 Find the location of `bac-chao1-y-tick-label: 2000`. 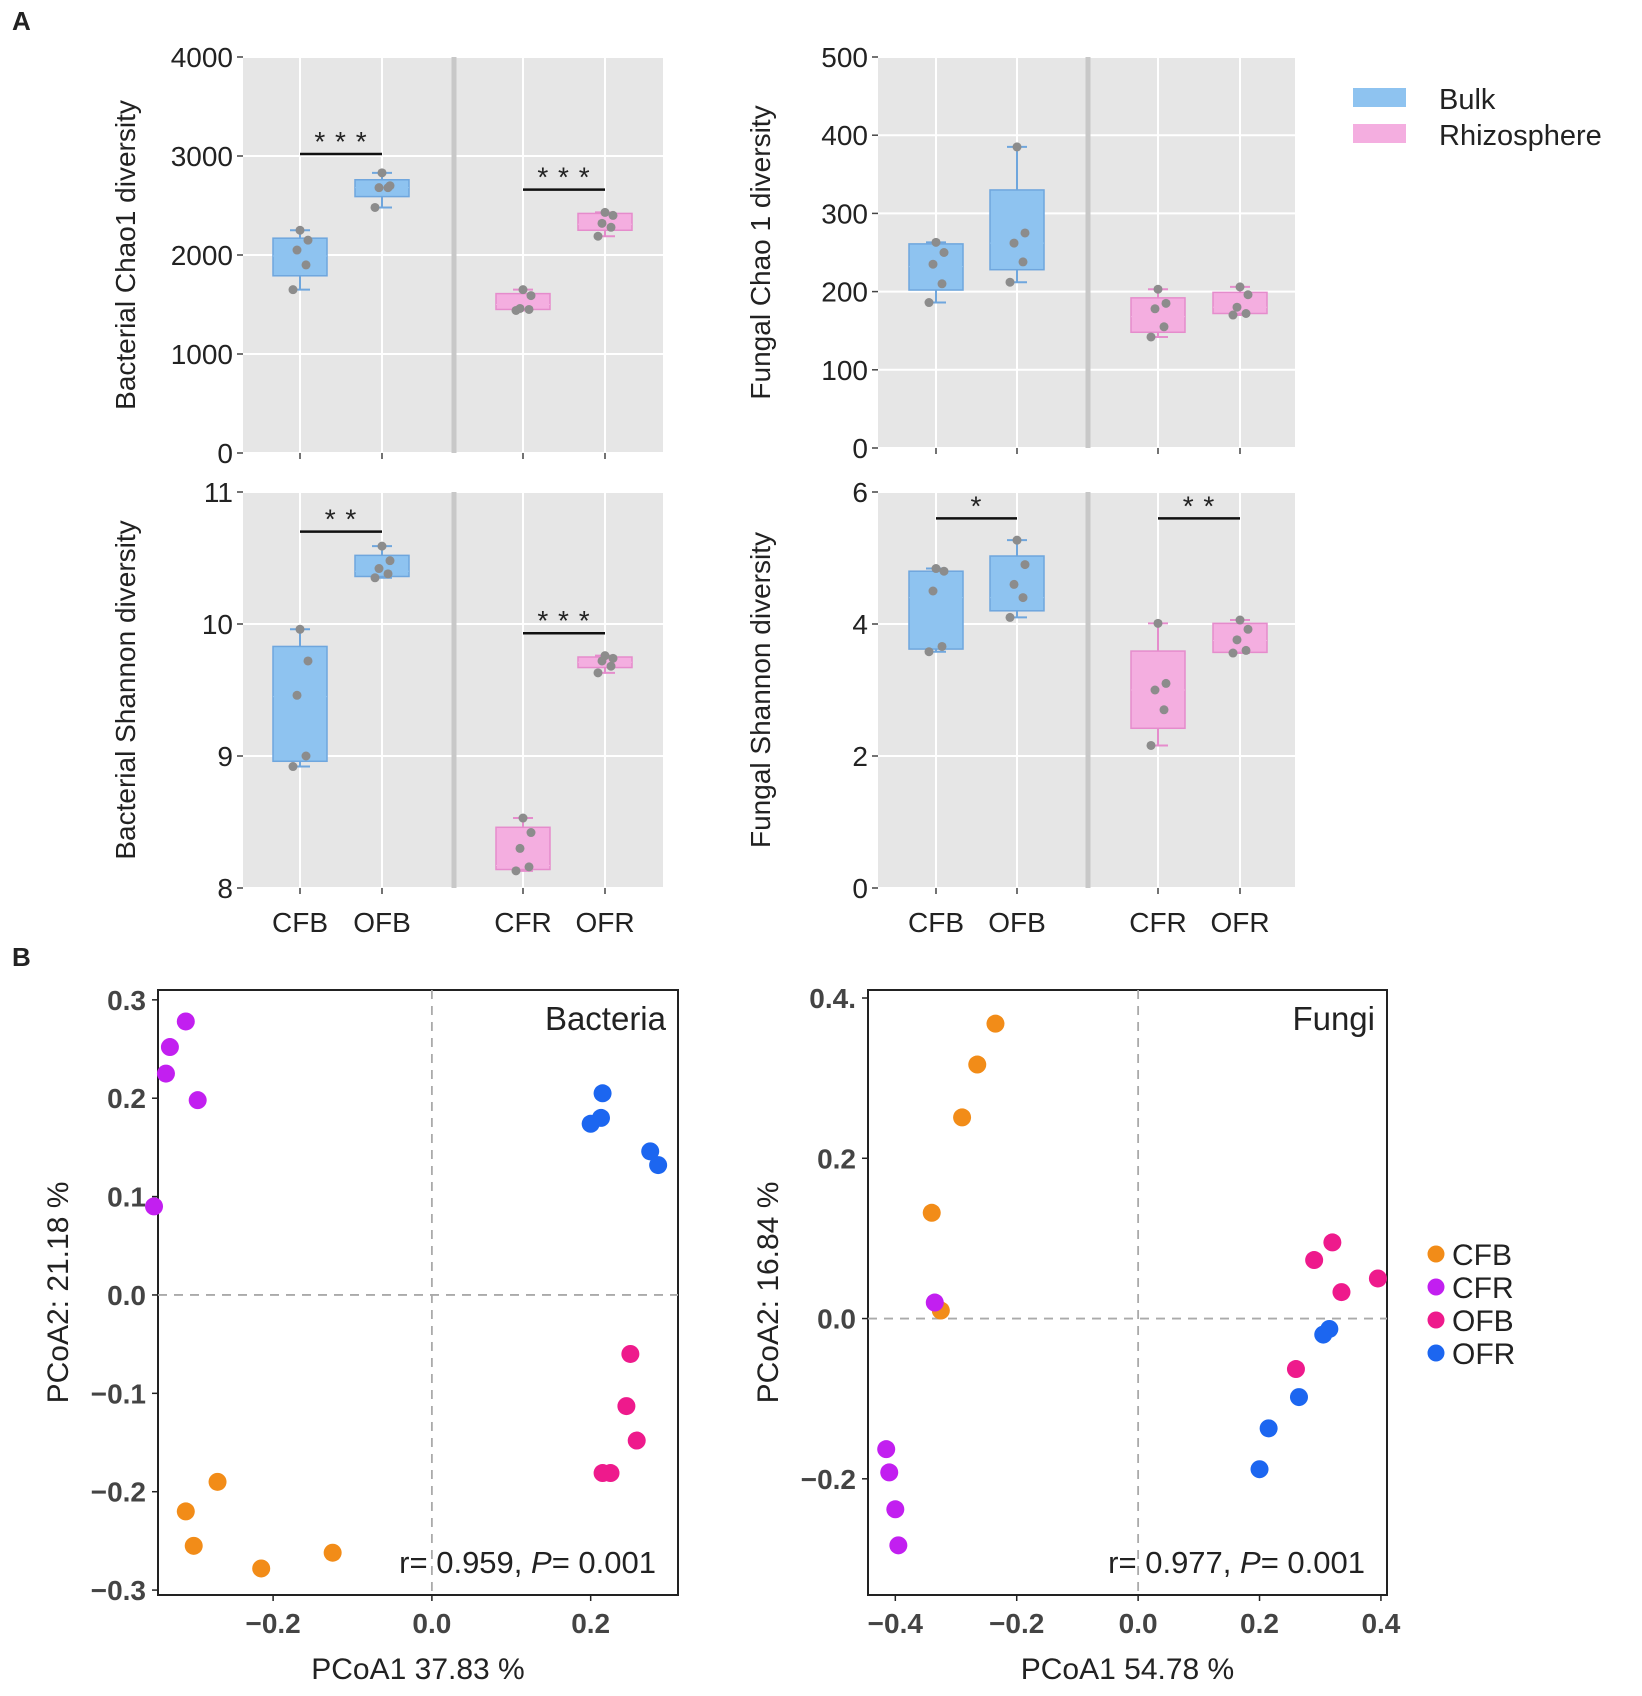

bac-chao1-y-tick-label: 2000 is located at coordinates (202, 255).